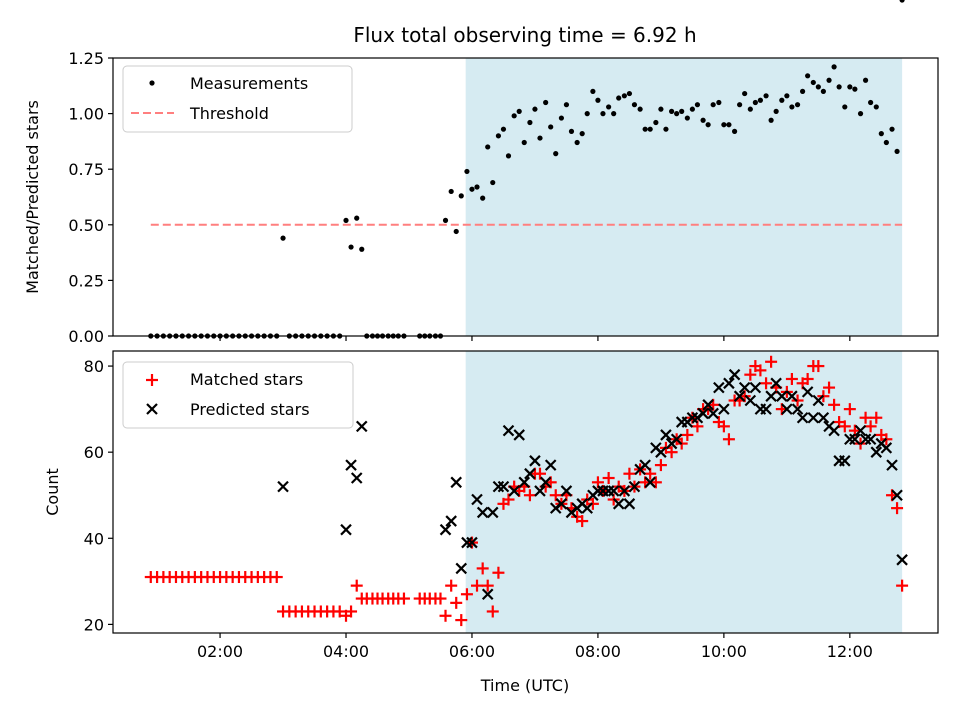 Image resolution: width=960 pixels, height=720 pixels. Describe the element at coordinates (152, 409) in the screenshot. I see `legend-predicted-marker` at that location.